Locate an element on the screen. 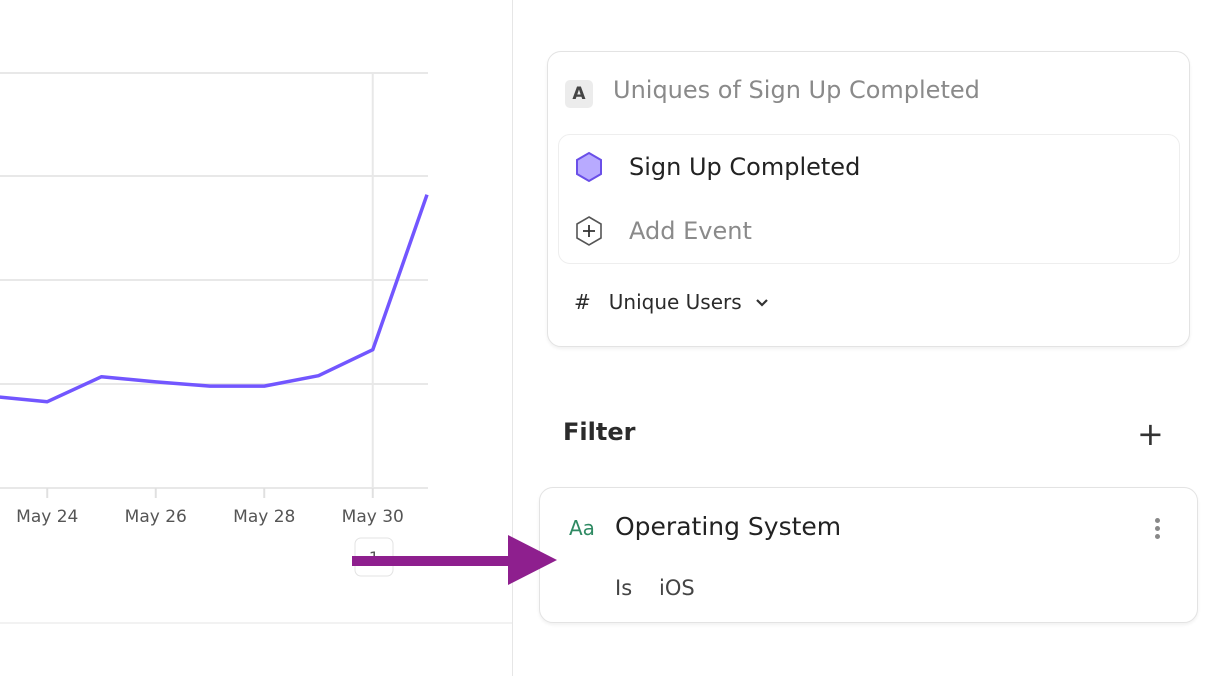 This screenshot has height=676, width=1218. filter-property: Operating System is located at coordinates (728, 526).